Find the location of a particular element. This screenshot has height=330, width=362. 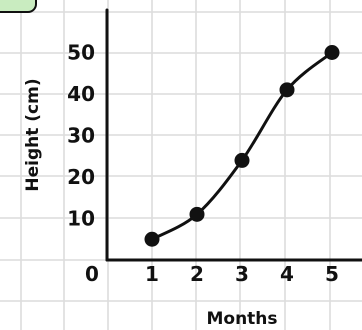

x-tick-label: 2 is located at coordinates (197, 274).